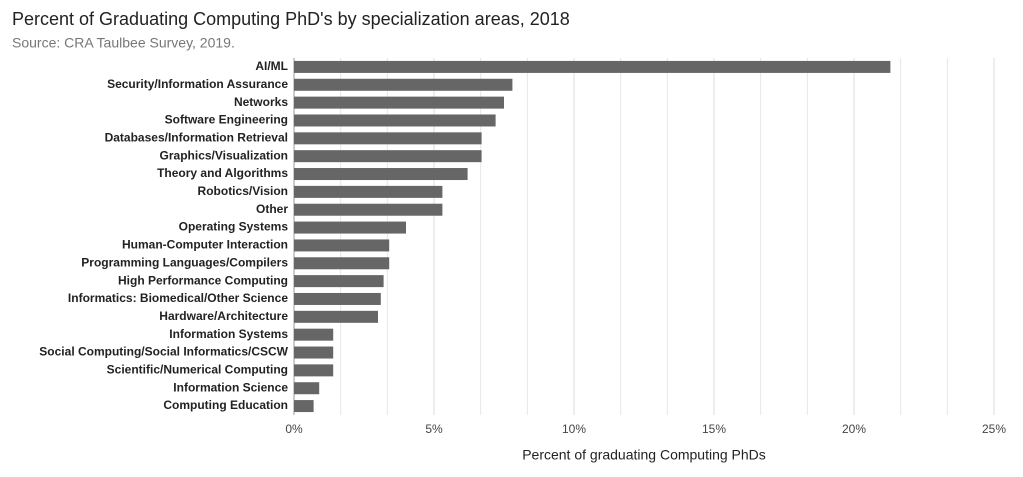  I want to click on y-tick-label: Networks, so click(261, 102).